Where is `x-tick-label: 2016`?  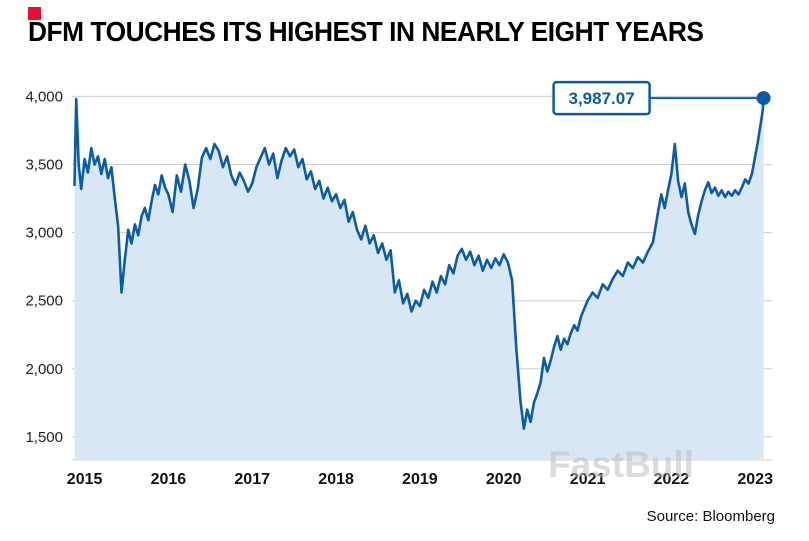 x-tick-label: 2016 is located at coordinates (169, 479).